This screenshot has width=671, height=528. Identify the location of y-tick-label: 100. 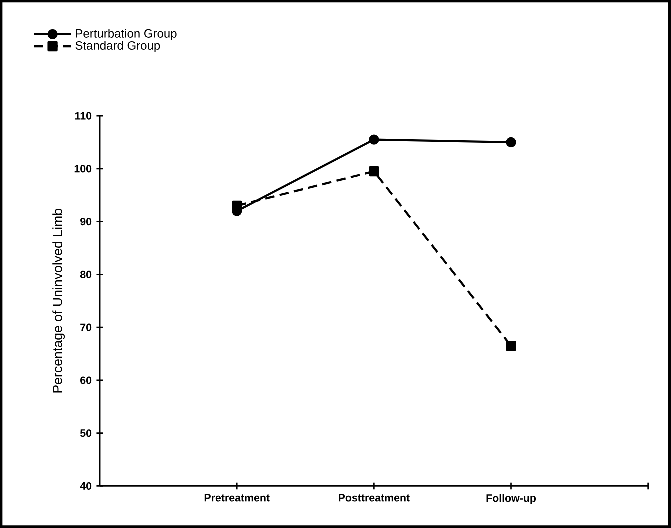
(83, 169).